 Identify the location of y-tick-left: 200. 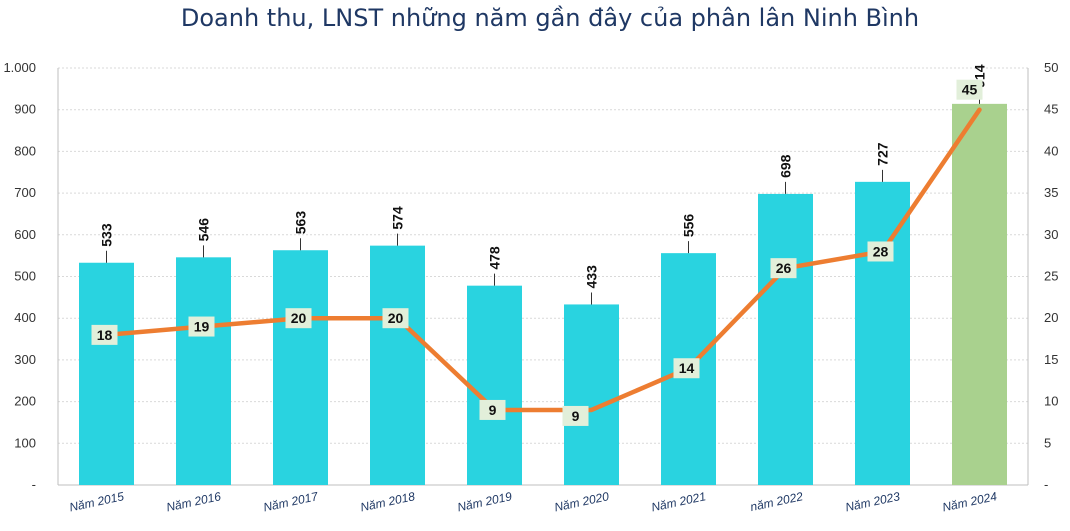
(25, 401).